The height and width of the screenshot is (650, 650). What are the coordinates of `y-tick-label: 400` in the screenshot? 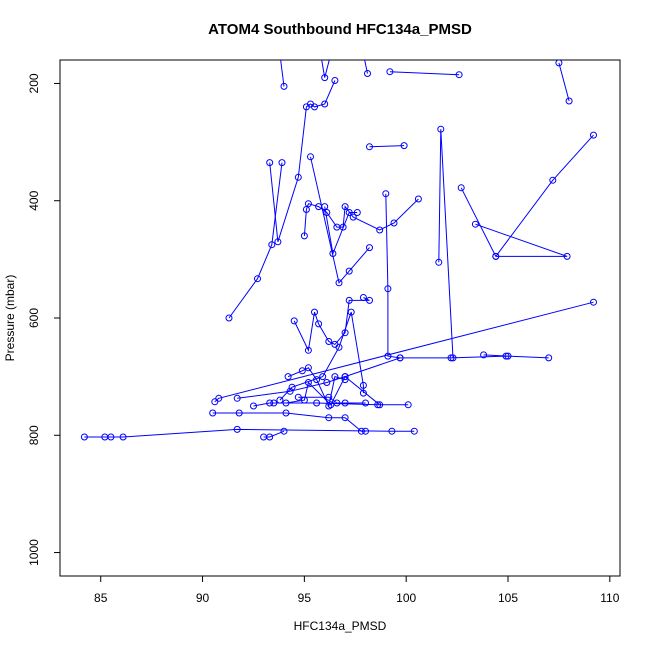 It's located at (34, 200).